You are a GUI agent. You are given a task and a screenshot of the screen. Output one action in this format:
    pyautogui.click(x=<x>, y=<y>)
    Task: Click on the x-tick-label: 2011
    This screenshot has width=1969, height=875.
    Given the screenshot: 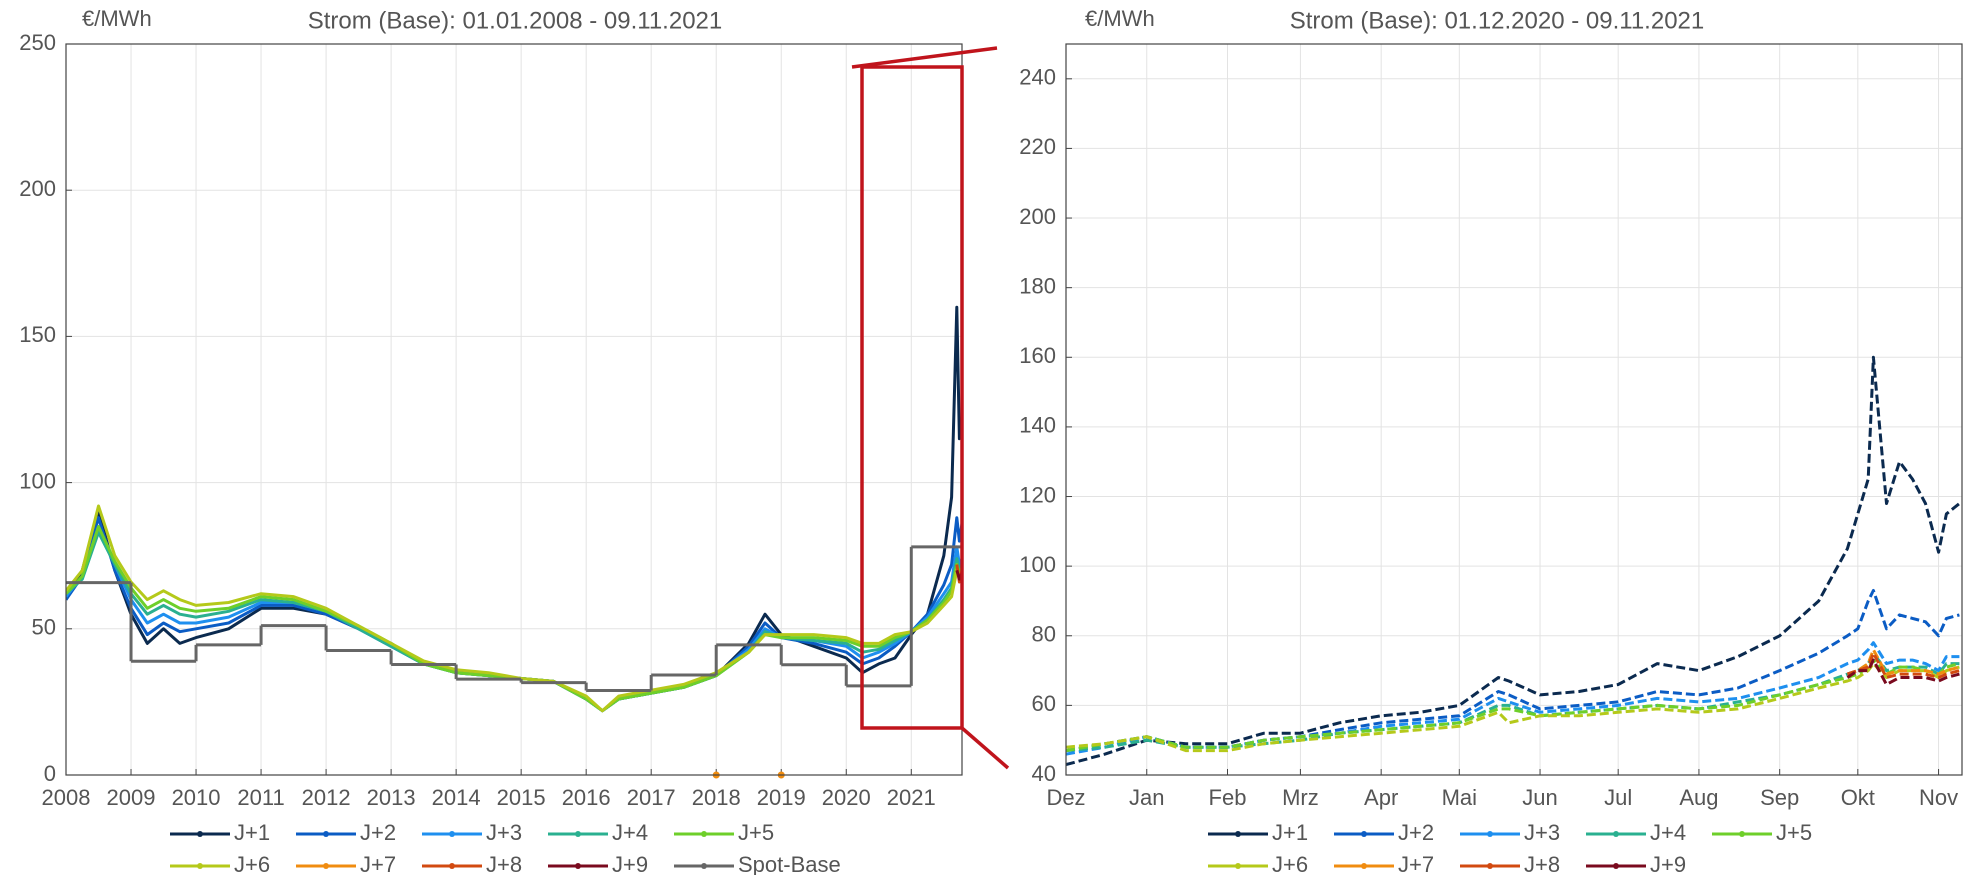 What is the action you would take?
    pyautogui.click(x=260, y=797)
    